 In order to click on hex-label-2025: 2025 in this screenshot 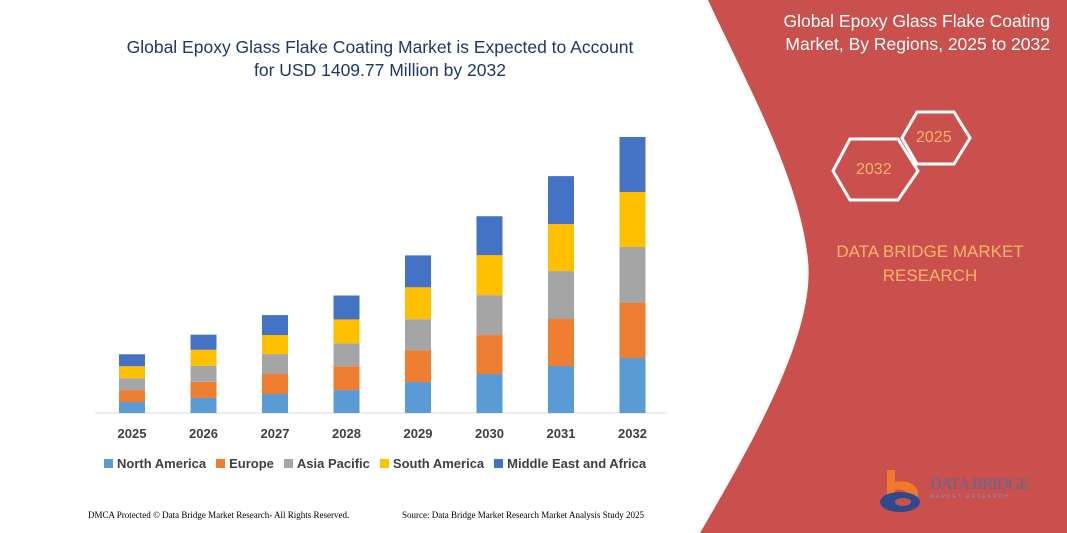, I will do `click(934, 137)`.